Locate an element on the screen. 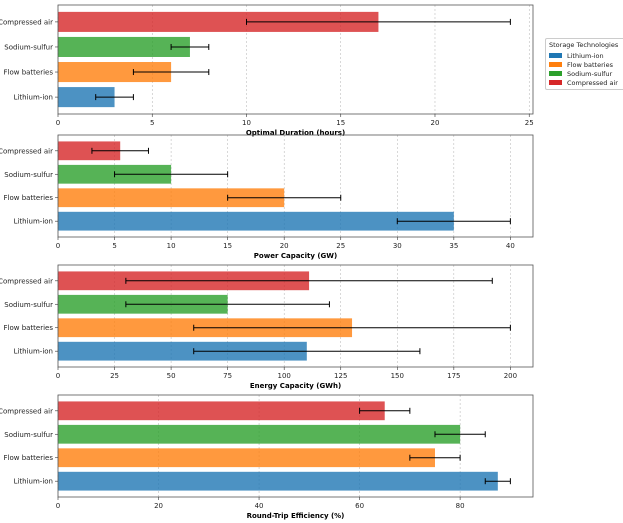 The image size is (623, 523). x-tick-label: 150 is located at coordinates (397, 376).